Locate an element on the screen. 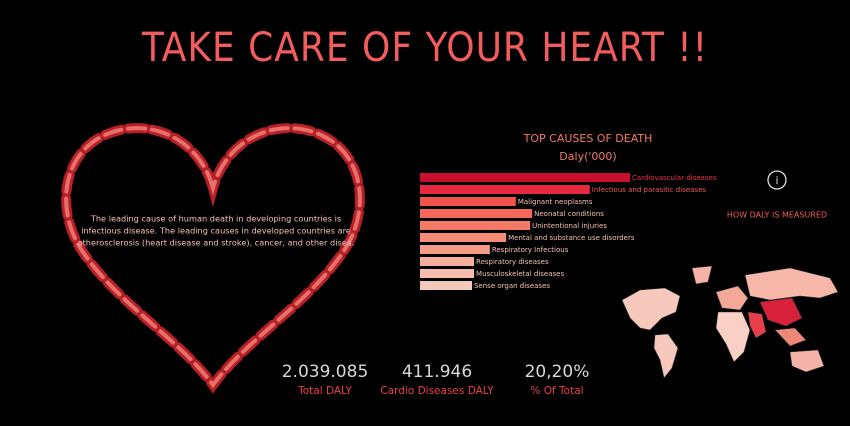  kpi-value: 20,20% is located at coordinates (557, 372).